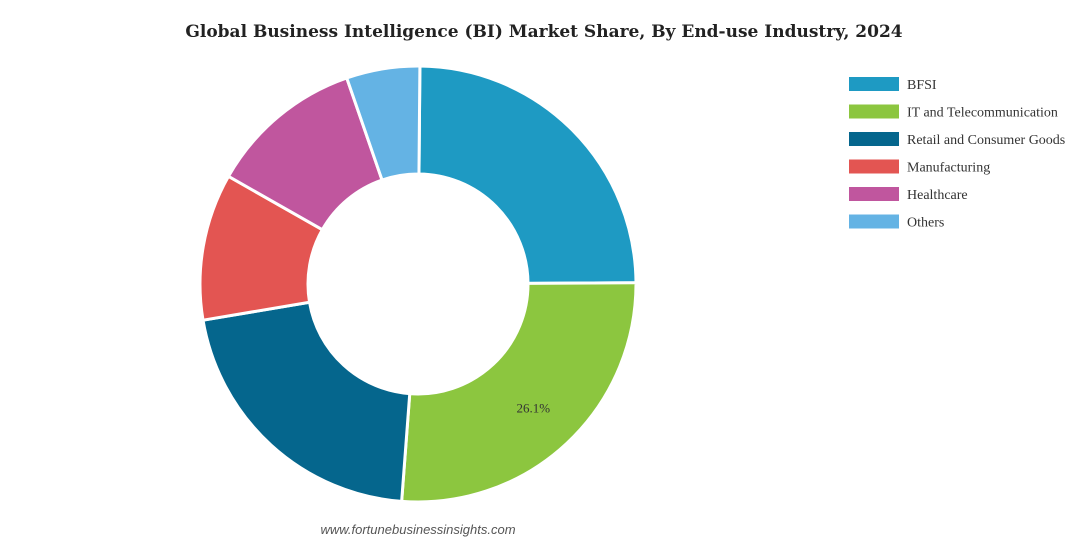 The width and height of the screenshot is (1088, 543). I want to click on data-labels: 26.1%, so click(533, 408).